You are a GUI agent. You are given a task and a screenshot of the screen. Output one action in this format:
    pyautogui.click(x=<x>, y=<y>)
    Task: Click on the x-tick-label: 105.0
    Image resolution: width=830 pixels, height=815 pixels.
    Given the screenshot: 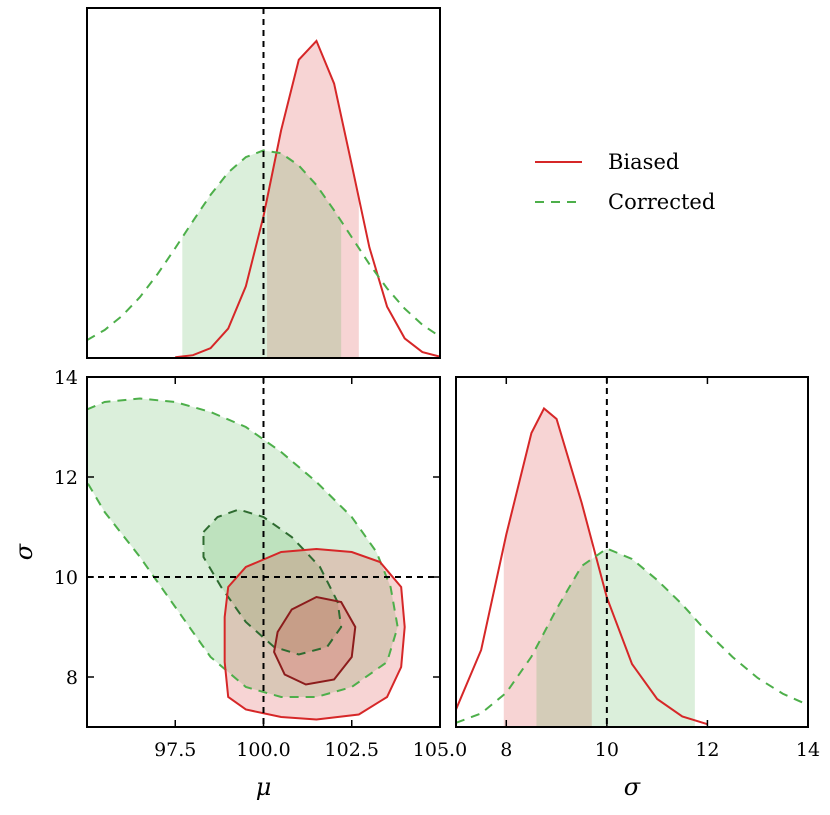 What is the action you would take?
    pyautogui.click(x=440, y=750)
    